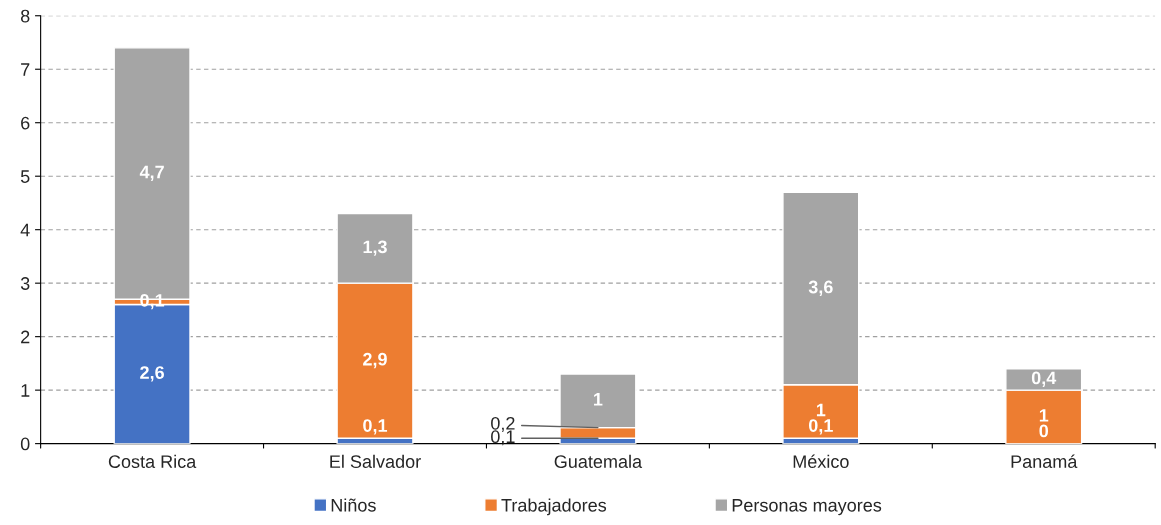 This screenshot has width=1161, height=525. What do you see at coordinates (554, 507) in the screenshot?
I see `legend-label: Trabajadores` at bounding box center [554, 507].